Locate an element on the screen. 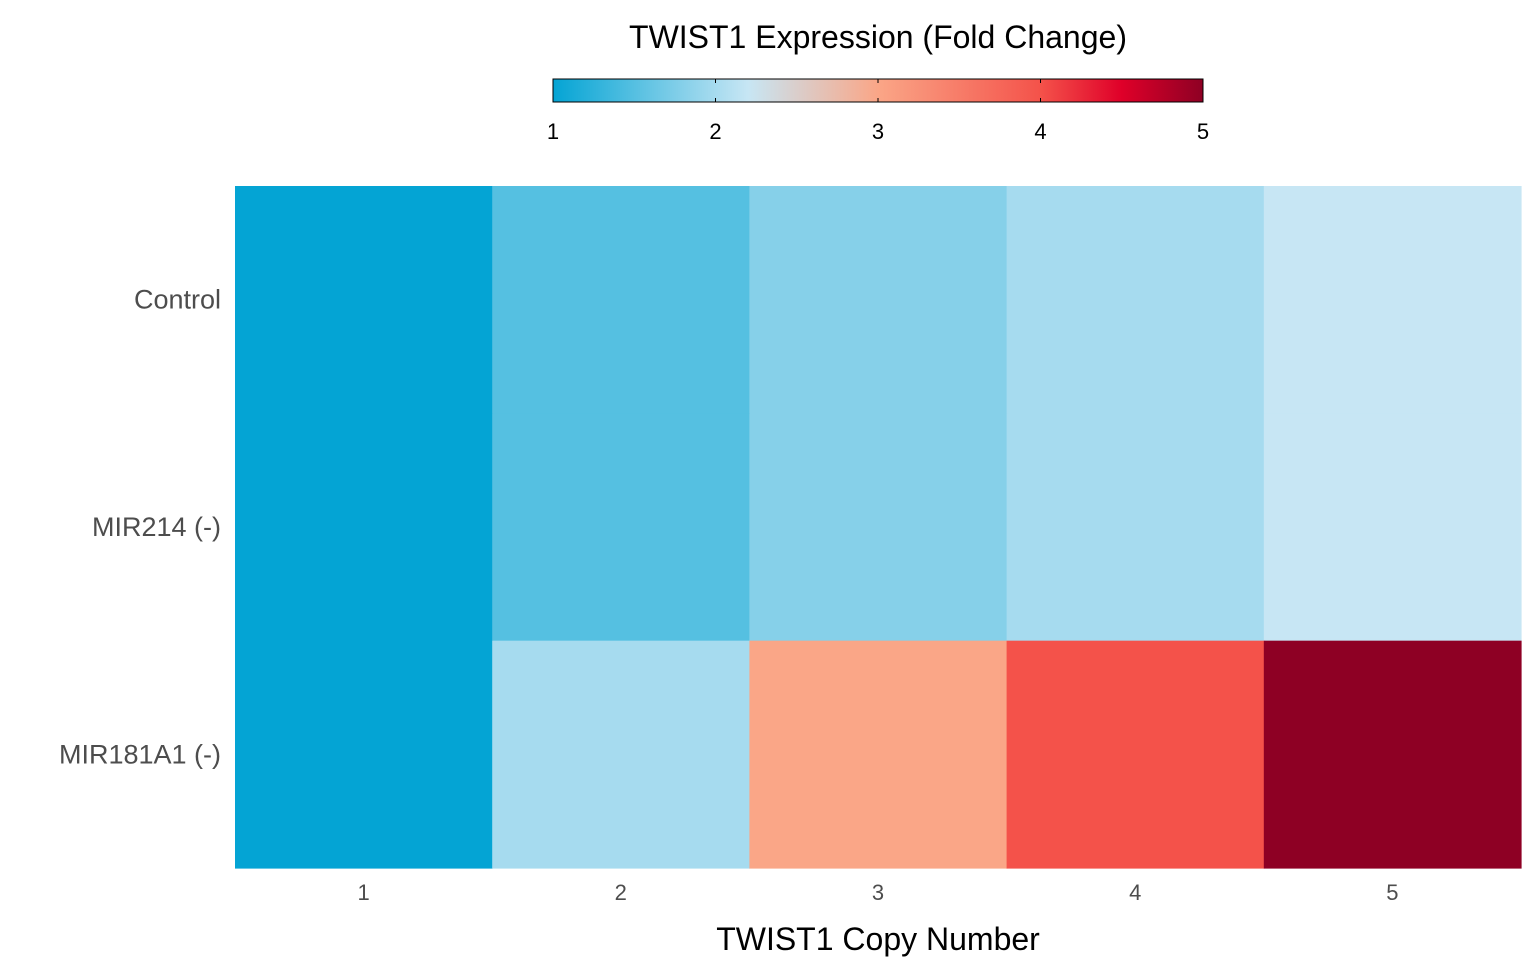 The image size is (1536, 960). y-axis-labels: Control MIR214 (-) MIR181A1 (-) is located at coordinates (140, 527).